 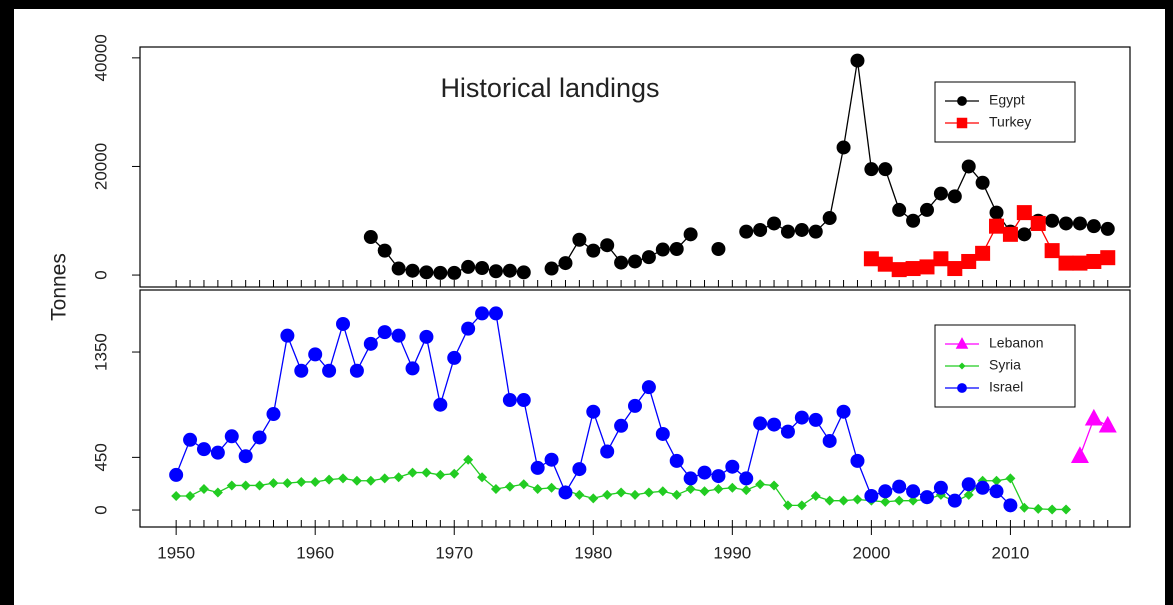 What do you see at coordinates (1007, 100) in the screenshot?
I see `legend-label: Egypt` at bounding box center [1007, 100].